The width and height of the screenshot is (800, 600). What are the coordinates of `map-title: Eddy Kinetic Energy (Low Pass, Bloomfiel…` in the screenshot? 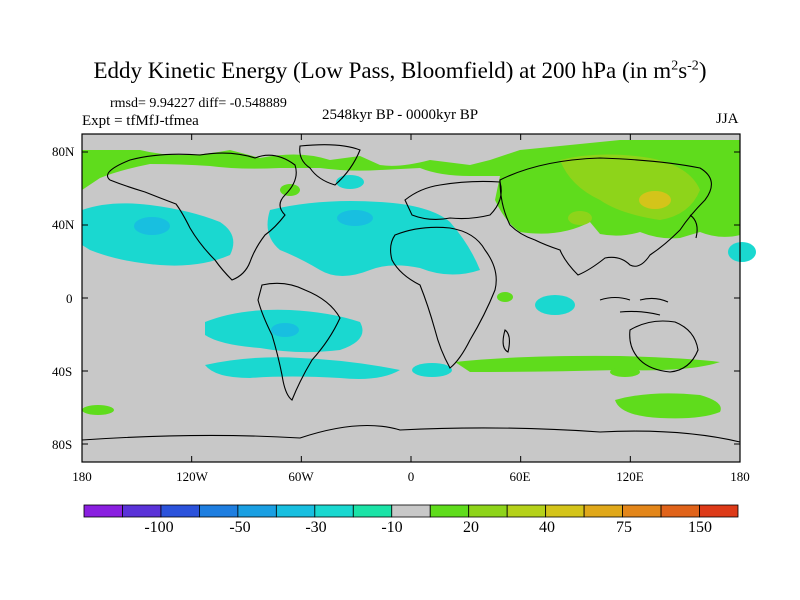 It's located at (400, 70).